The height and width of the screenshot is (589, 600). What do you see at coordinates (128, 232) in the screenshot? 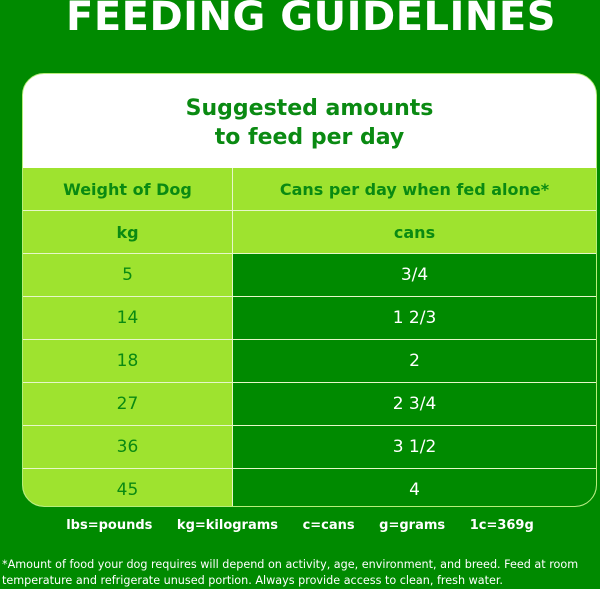
I see `unit-weight: kg` at bounding box center [128, 232].